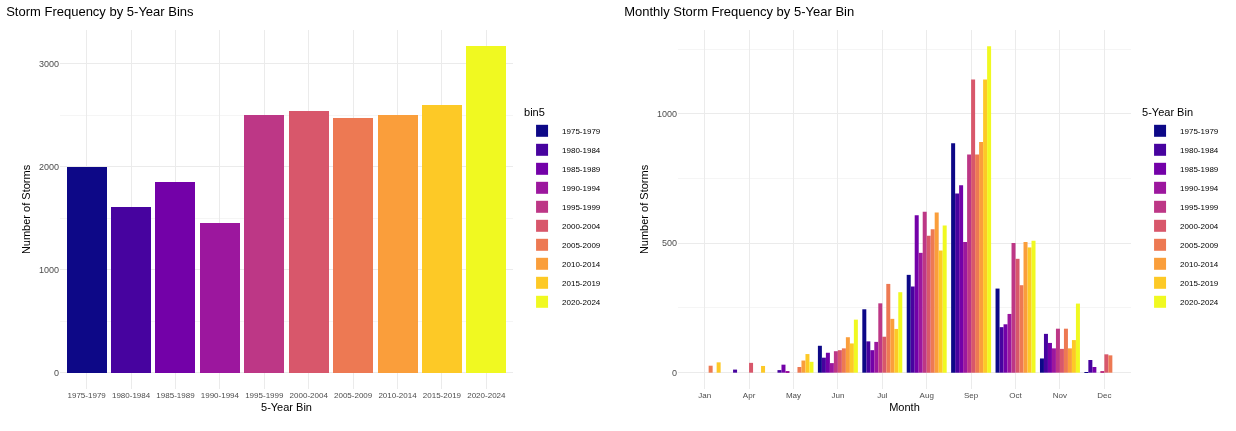  What do you see at coordinates (581, 150) in the screenshot?
I see `legend-label: 1980-1984` at bounding box center [581, 150].